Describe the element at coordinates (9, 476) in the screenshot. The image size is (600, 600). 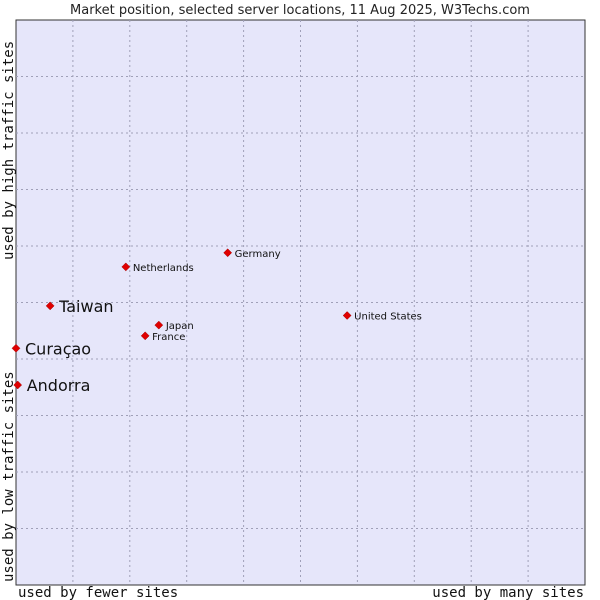
I see `y-axis-label-bottom: used by low traffic sites` at that location.